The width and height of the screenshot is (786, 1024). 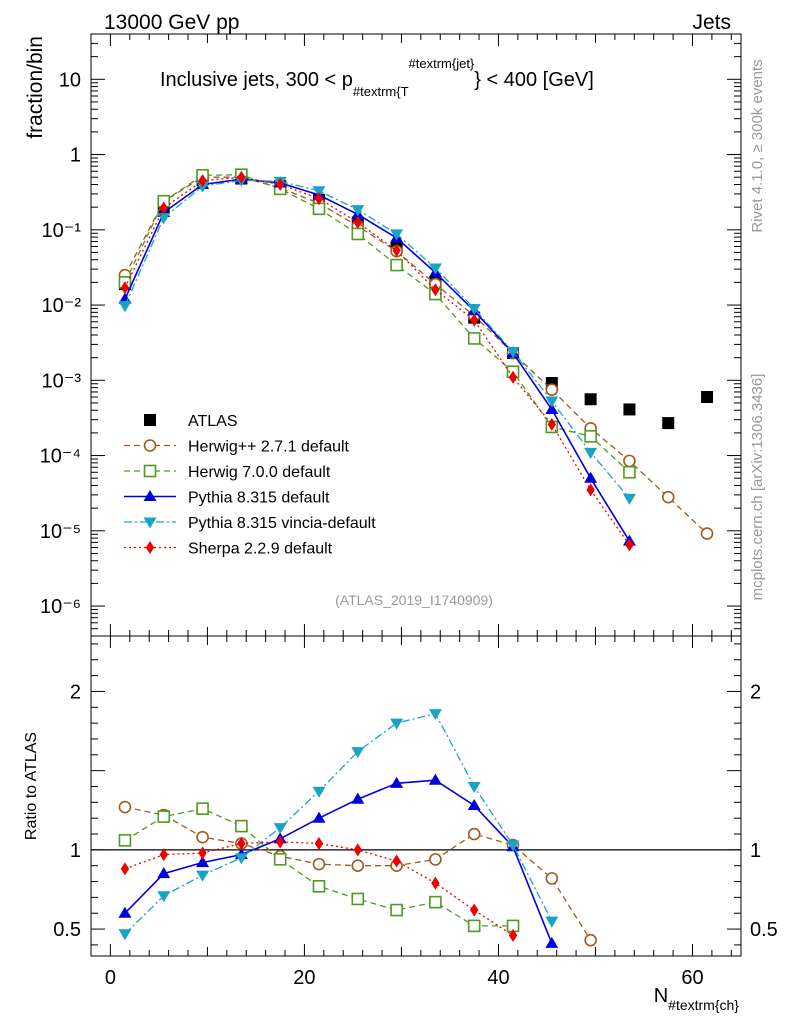 What do you see at coordinates (703, 1005) in the screenshot?
I see `x-axis-label-sub: #textrm{ch}` at bounding box center [703, 1005].